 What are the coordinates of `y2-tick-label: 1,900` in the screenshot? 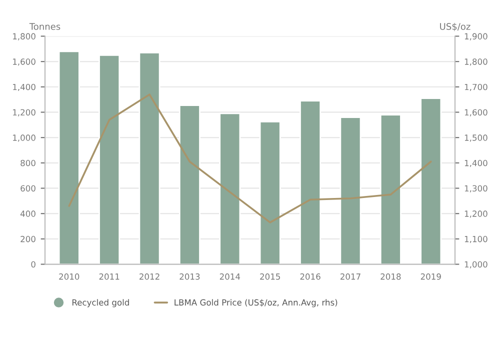 It's located at (476, 36).